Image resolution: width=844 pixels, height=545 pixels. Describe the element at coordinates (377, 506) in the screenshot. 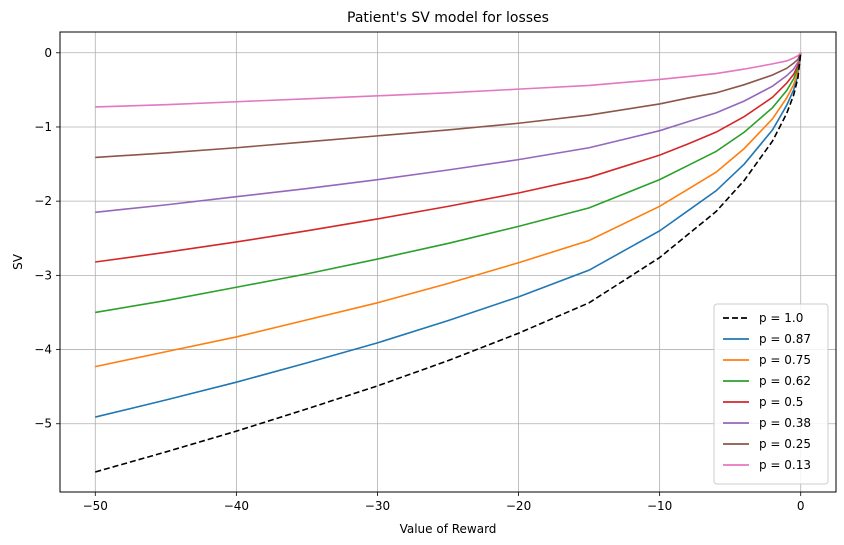

I see `x-tick-label: −30` at that location.